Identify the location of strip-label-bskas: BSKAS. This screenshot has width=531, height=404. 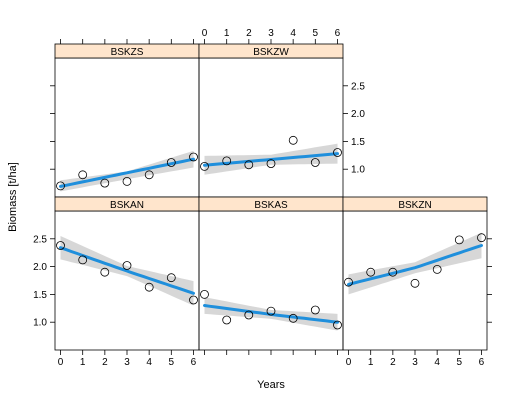
(271, 205).